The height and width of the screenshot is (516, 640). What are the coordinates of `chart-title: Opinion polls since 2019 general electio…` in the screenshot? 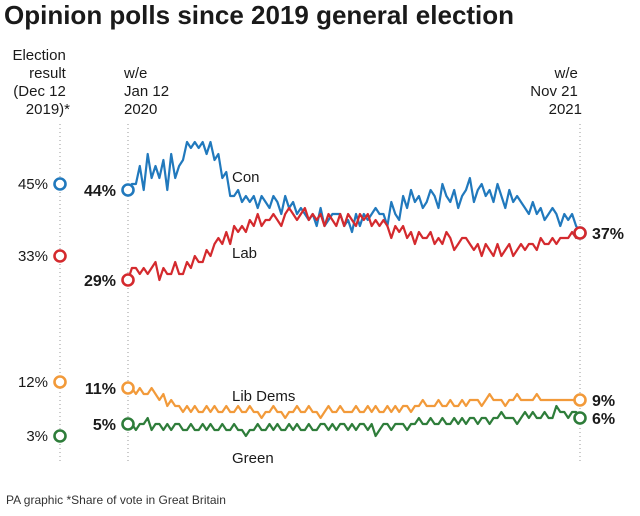 It's located at (259, 15).